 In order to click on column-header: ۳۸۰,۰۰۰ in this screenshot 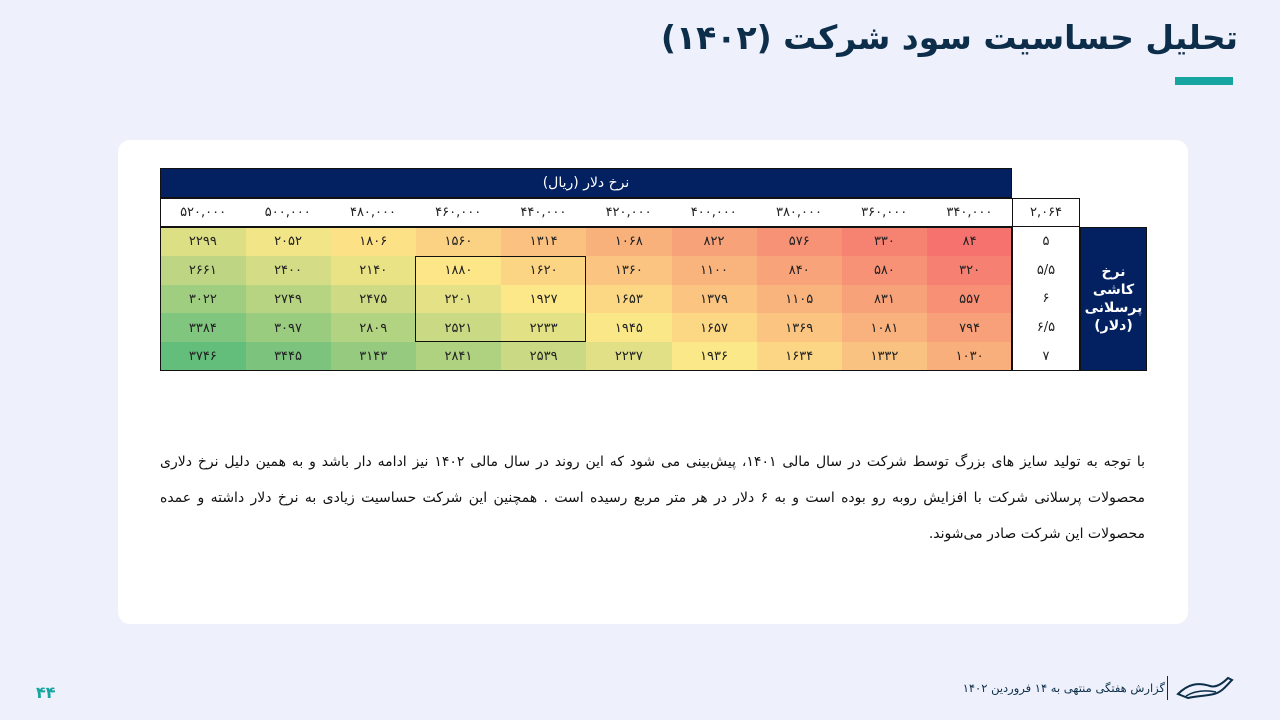, I will do `click(799, 212)`.